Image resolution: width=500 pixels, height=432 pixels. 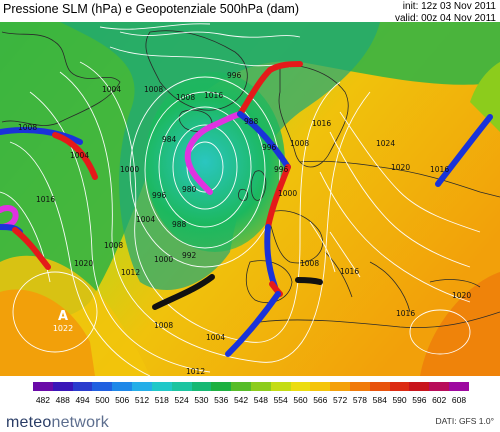 What do you see at coordinates (400, 199) in the screenshot?
I see `isobar-1020-east` at bounding box center [400, 199].